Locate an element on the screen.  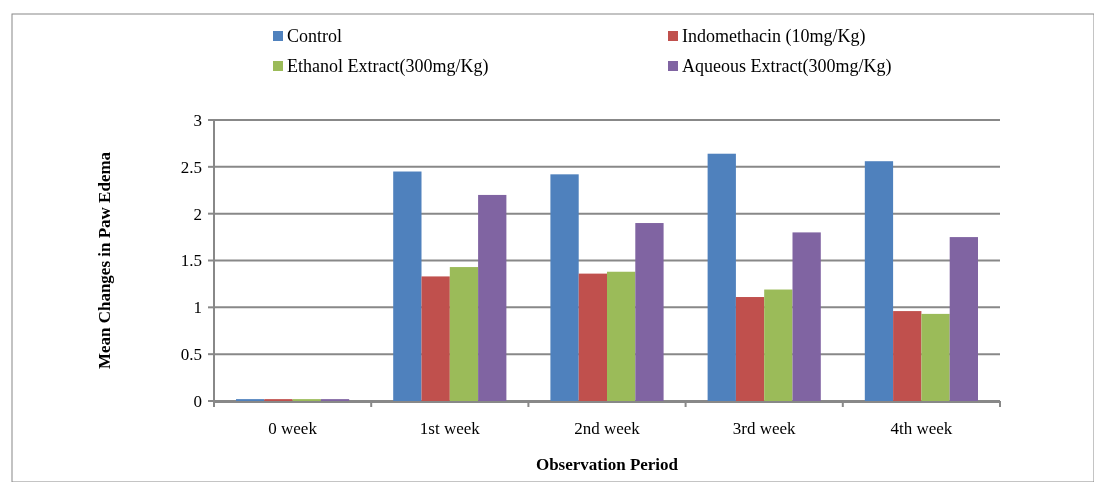
y-tick-label: 1 is located at coordinates (197, 308).